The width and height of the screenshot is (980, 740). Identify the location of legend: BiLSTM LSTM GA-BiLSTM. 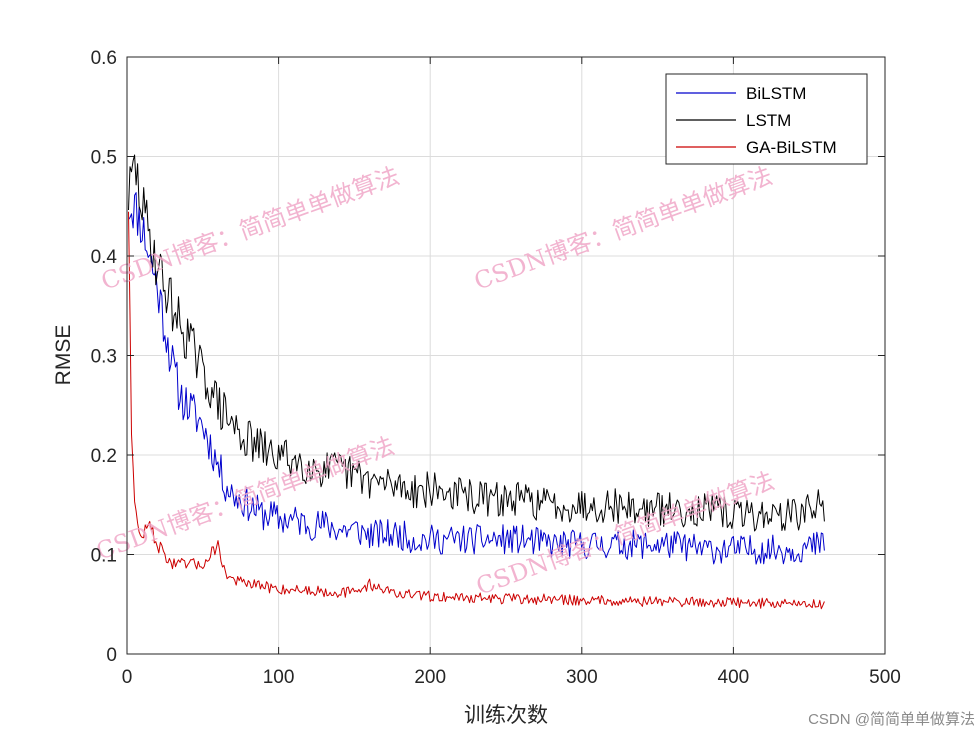
(766, 119).